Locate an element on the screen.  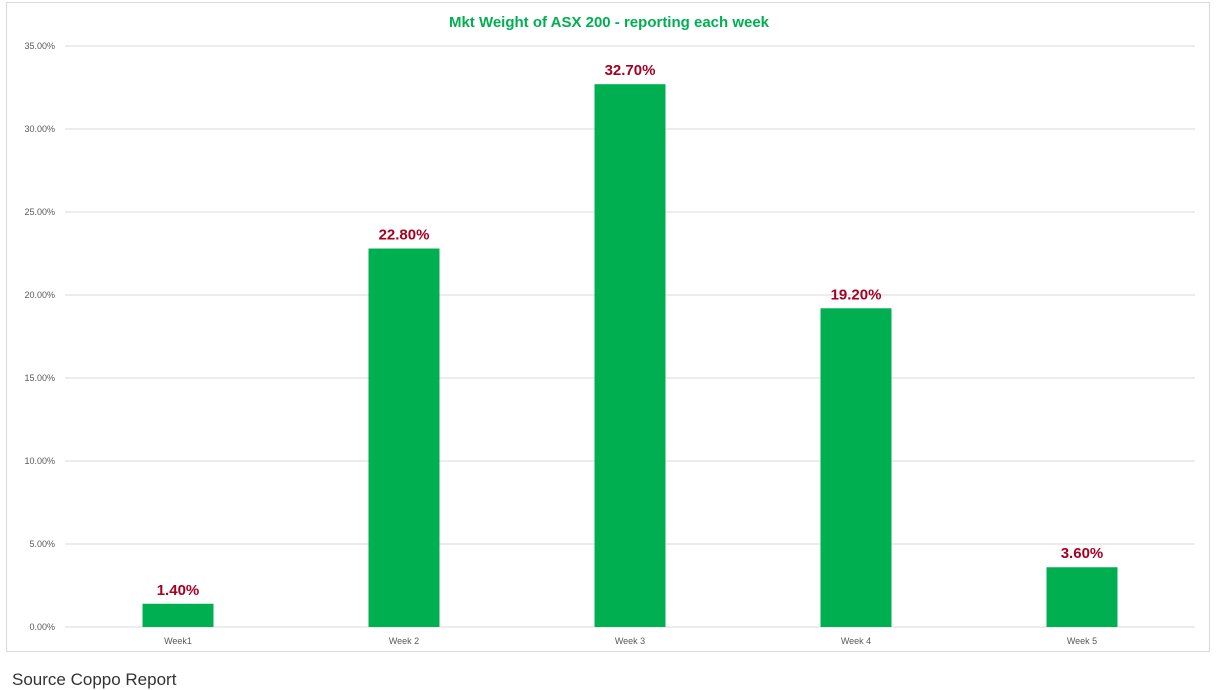
data-label: 22.80% is located at coordinates (404, 235).